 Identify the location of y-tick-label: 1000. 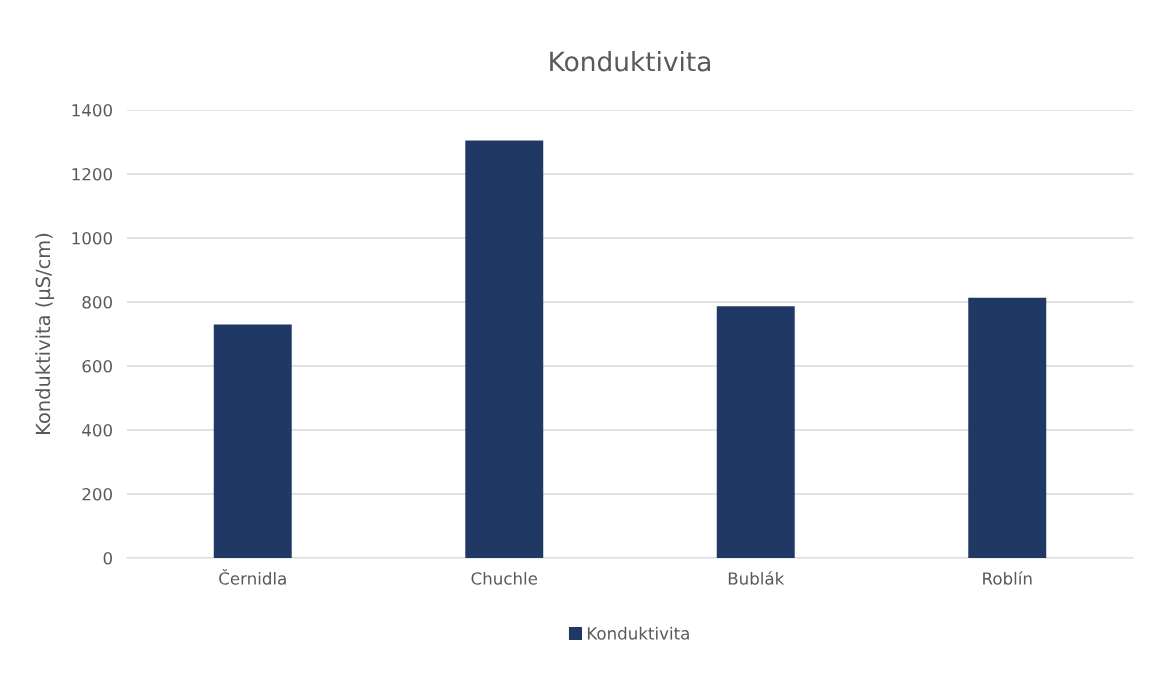
(92, 238).